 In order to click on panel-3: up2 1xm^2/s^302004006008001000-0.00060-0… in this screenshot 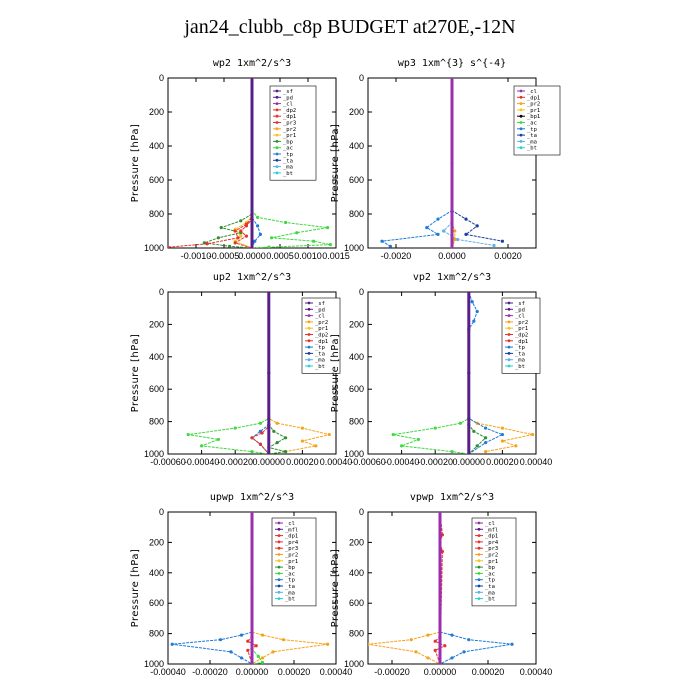, I will do `click(241, 369)`.